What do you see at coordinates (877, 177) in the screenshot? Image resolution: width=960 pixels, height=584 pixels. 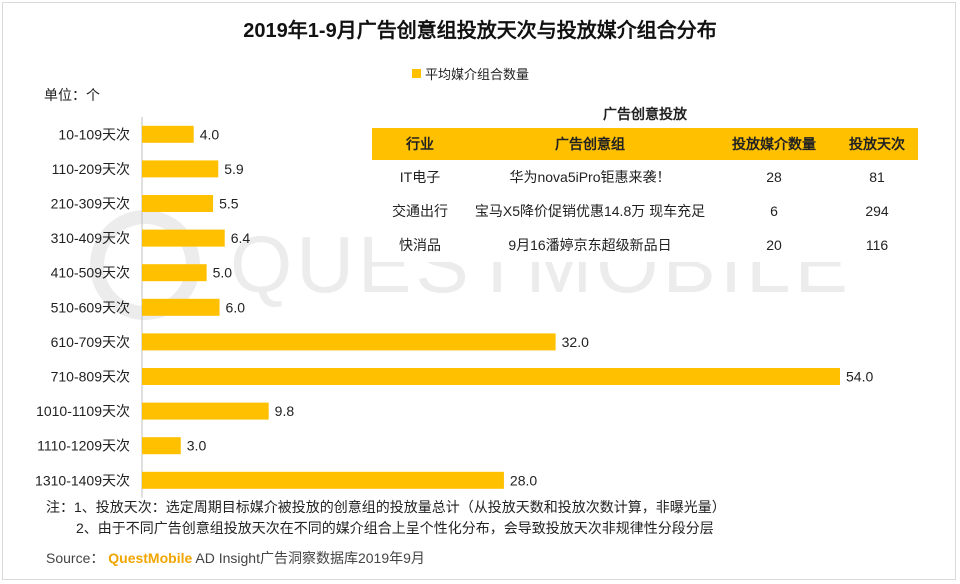 I see `table-cell: 81` at bounding box center [877, 177].